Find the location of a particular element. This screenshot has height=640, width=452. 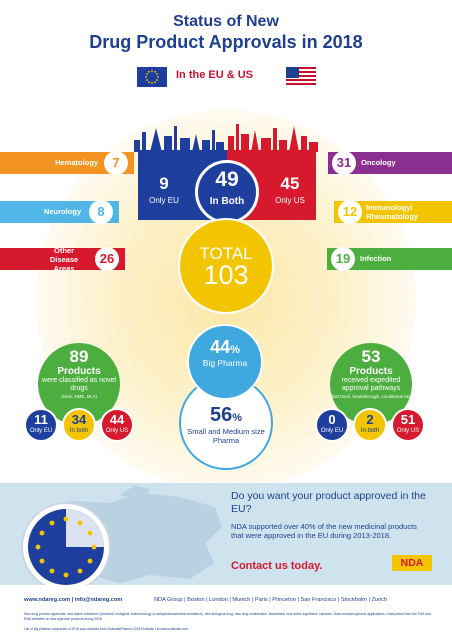

count: 44 is located at coordinates (117, 419).